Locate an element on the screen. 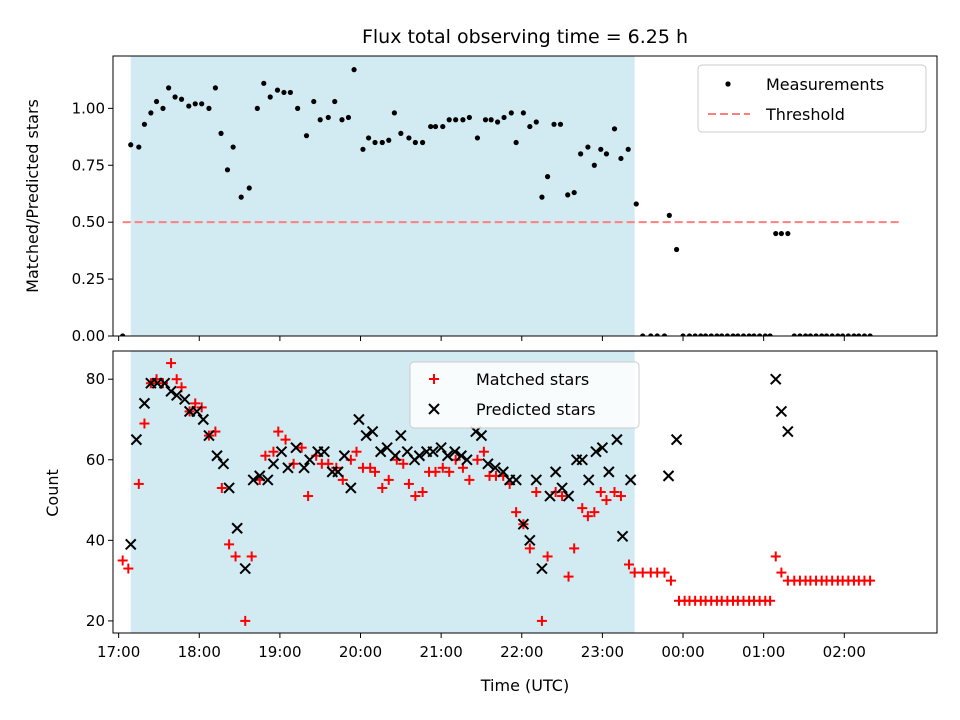  bottom-x-tick-label: 01:00 is located at coordinates (763, 652).